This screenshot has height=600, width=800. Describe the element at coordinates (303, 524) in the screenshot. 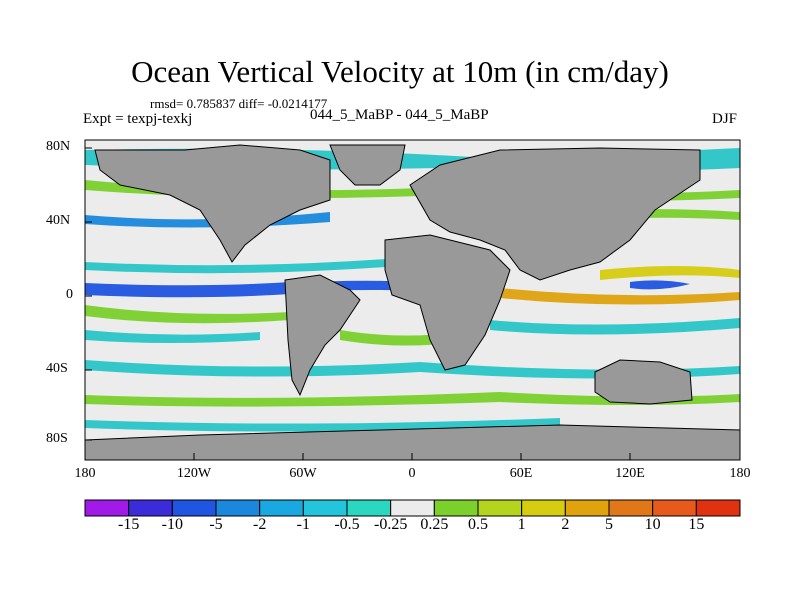

I see `colorbar-label: -1` at that location.